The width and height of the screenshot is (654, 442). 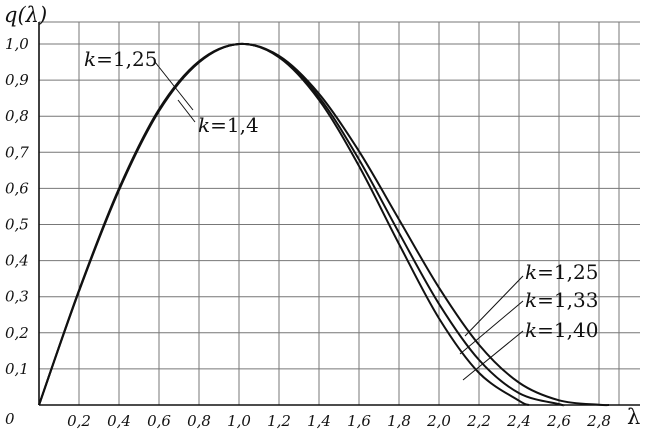 What do you see at coordinates (17, 261) in the screenshot?
I see `y-tick-label: 0,4` at bounding box center [17, 261].